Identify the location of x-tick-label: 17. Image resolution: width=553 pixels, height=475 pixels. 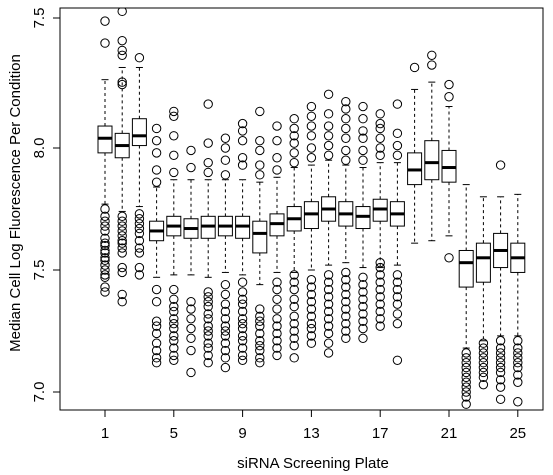
(380, 433).